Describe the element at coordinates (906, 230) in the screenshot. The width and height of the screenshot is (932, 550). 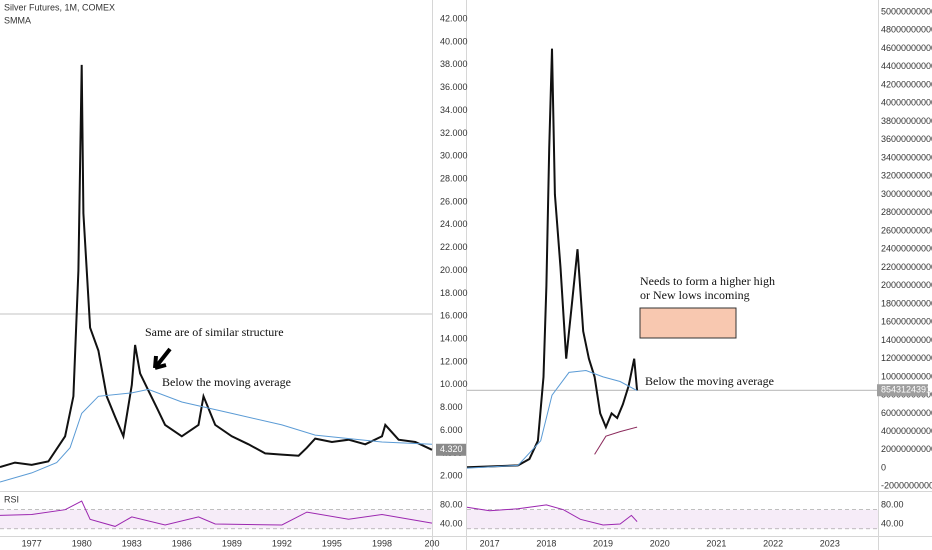
I see `y-tick-label: 26000000000000` at that location.